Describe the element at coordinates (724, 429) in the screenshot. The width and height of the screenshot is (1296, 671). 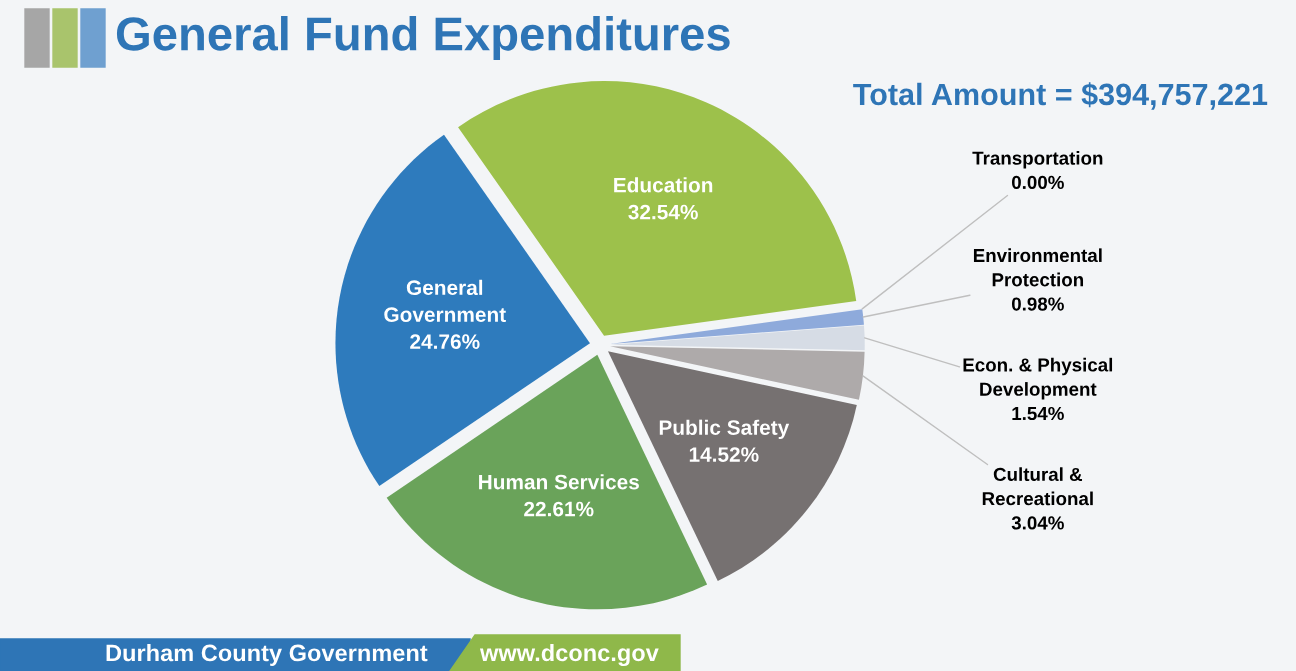
I see `slice-label: Public Safety` at that location.